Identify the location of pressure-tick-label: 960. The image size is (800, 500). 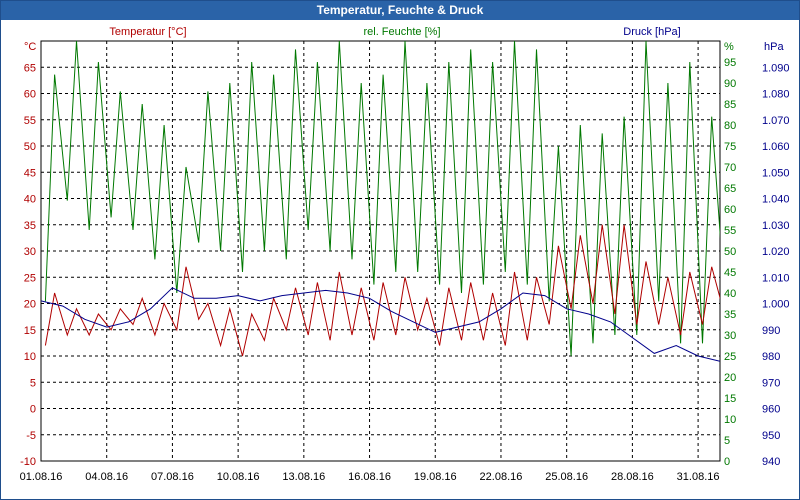
(771, 410).